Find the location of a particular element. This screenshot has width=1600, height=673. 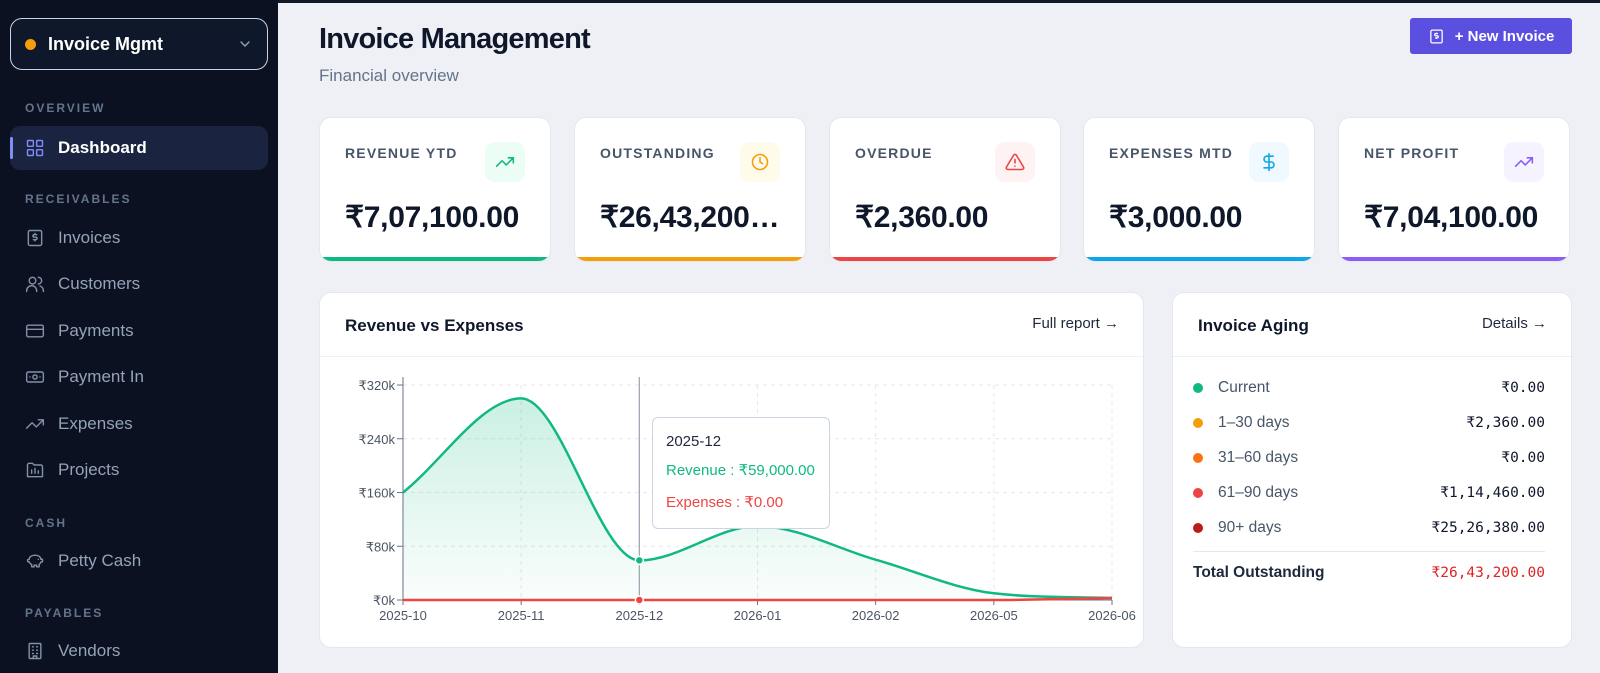

stat-value: ₹2,360.00 is located at coordinates (922, 217).